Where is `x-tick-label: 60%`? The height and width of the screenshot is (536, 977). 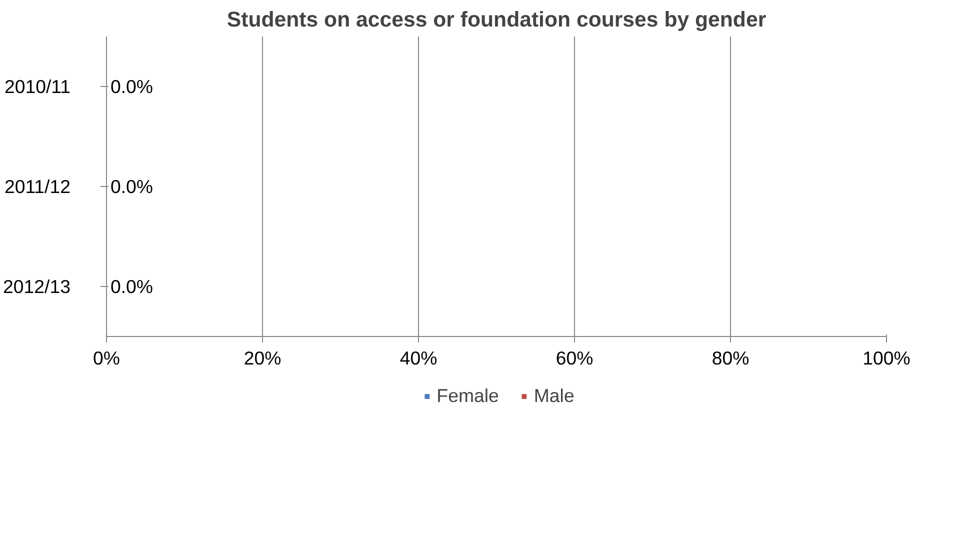
x-tick-label: 60% is located at coordinates (575, 358).